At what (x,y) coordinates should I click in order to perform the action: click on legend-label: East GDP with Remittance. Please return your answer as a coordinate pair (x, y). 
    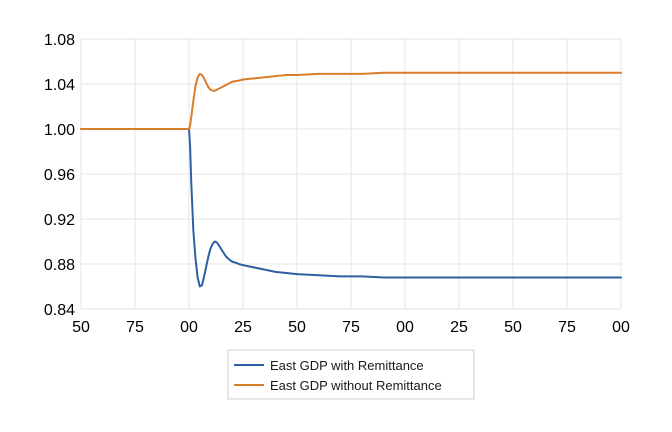
    Looking at the image, I should click on (347, 365).